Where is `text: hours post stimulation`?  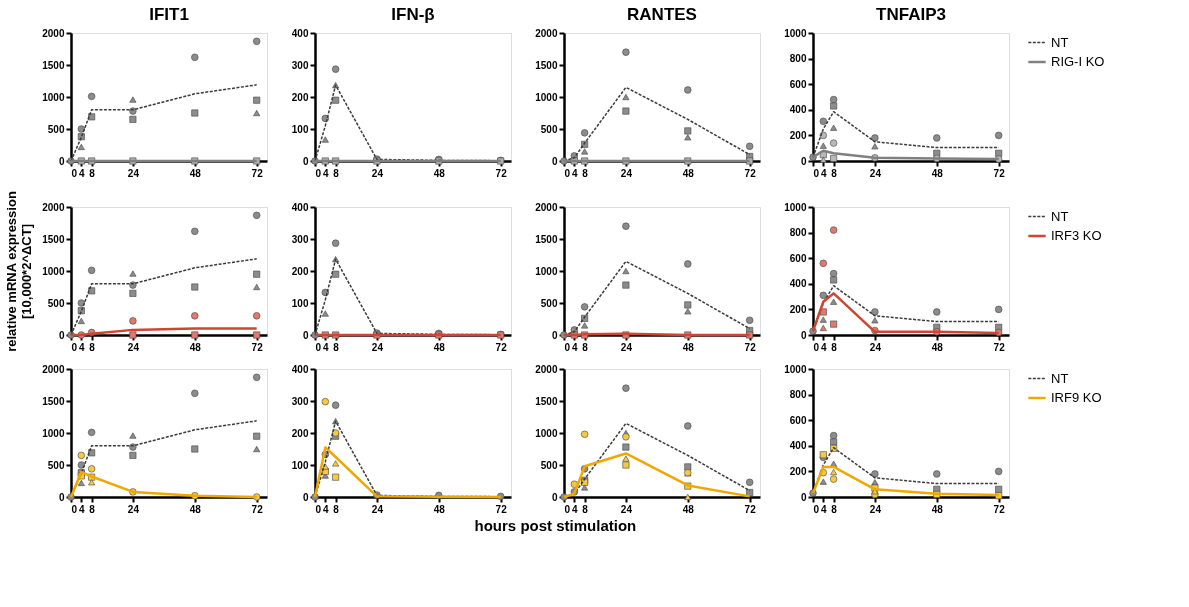
text: hours post stimulation is located at coordinates (555, 525).